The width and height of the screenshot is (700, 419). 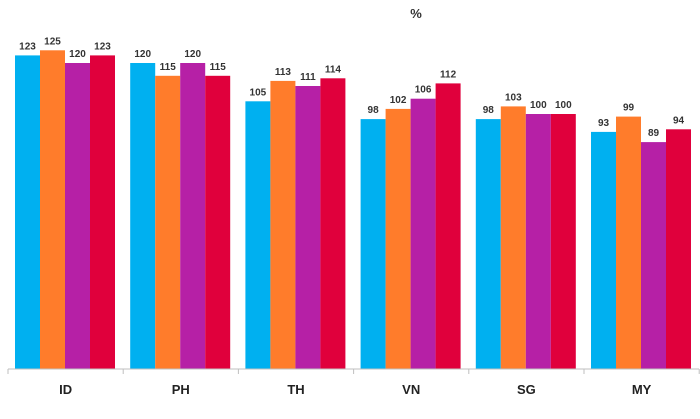 What do you see at coordinates (526, 389) in the screenshot?
I see `category-label-sg: SG` at bounding box center [526, 389].